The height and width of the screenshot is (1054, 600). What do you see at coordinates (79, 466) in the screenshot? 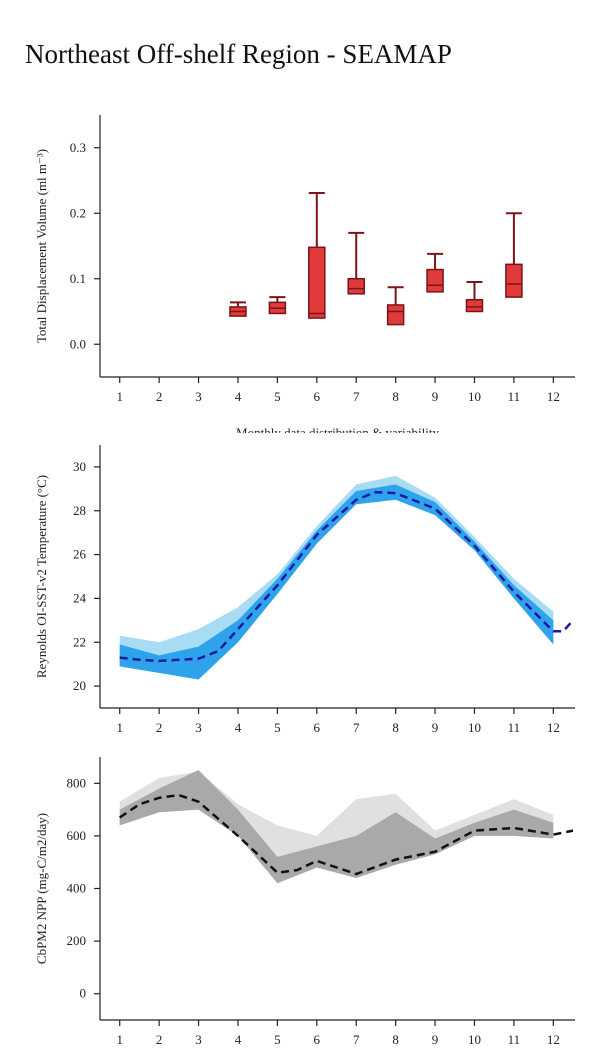
I see `y-tick-label: 30` at bounding box center [79, 466].